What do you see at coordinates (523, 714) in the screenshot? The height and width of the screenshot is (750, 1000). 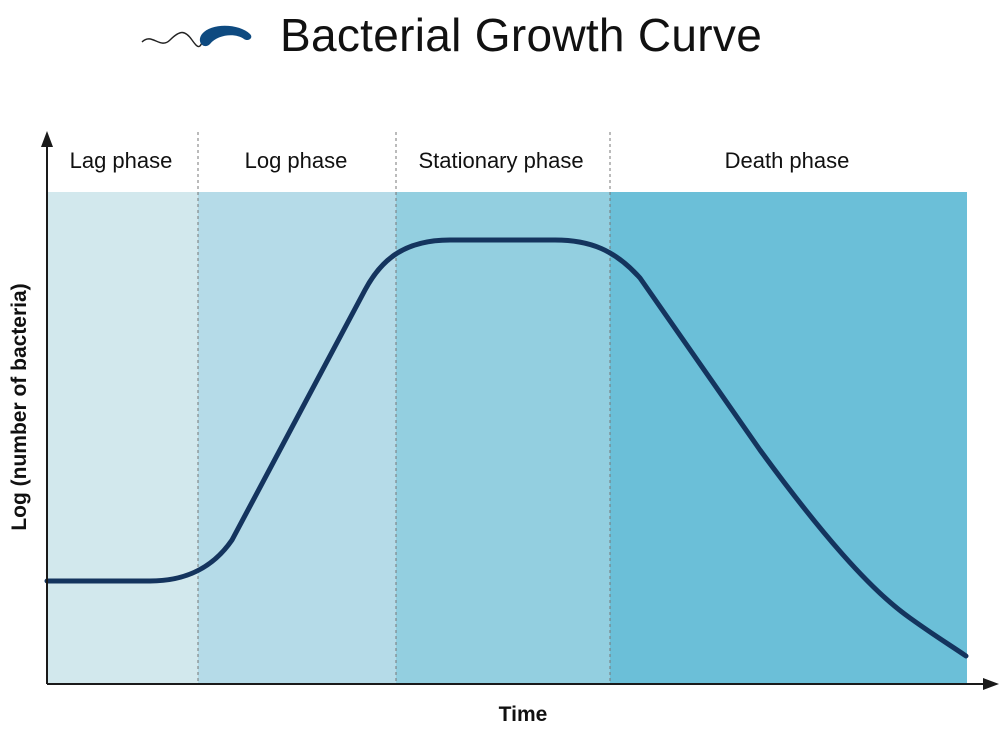 I see `x-axis-label: Time` at bounding box center [523, 714].